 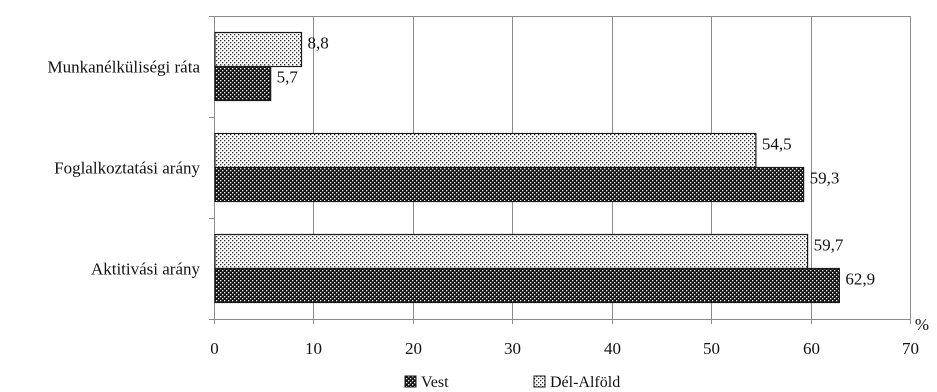 I want to click on category-label: Foglalkoztatási arány, so click(x=127, y=168).